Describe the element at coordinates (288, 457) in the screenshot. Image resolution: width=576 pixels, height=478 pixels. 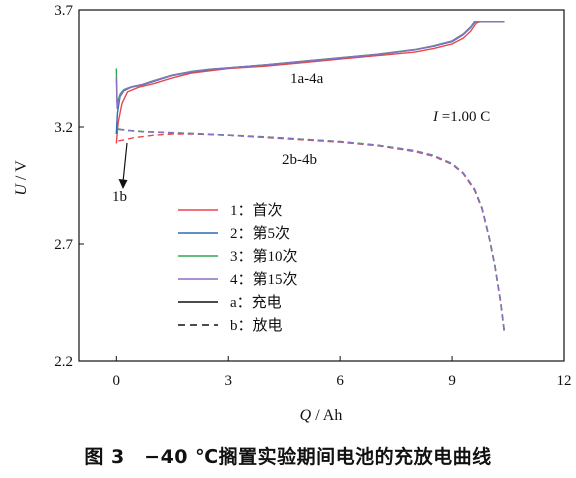
I see `figure-caption: 图 3 −40 ℃搁置实验期间电池的充放电曲线` at that location.